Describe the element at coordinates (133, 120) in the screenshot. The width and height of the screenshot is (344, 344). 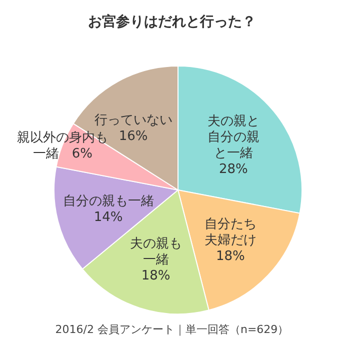
I see `slice-label: 行っていない` at that location.